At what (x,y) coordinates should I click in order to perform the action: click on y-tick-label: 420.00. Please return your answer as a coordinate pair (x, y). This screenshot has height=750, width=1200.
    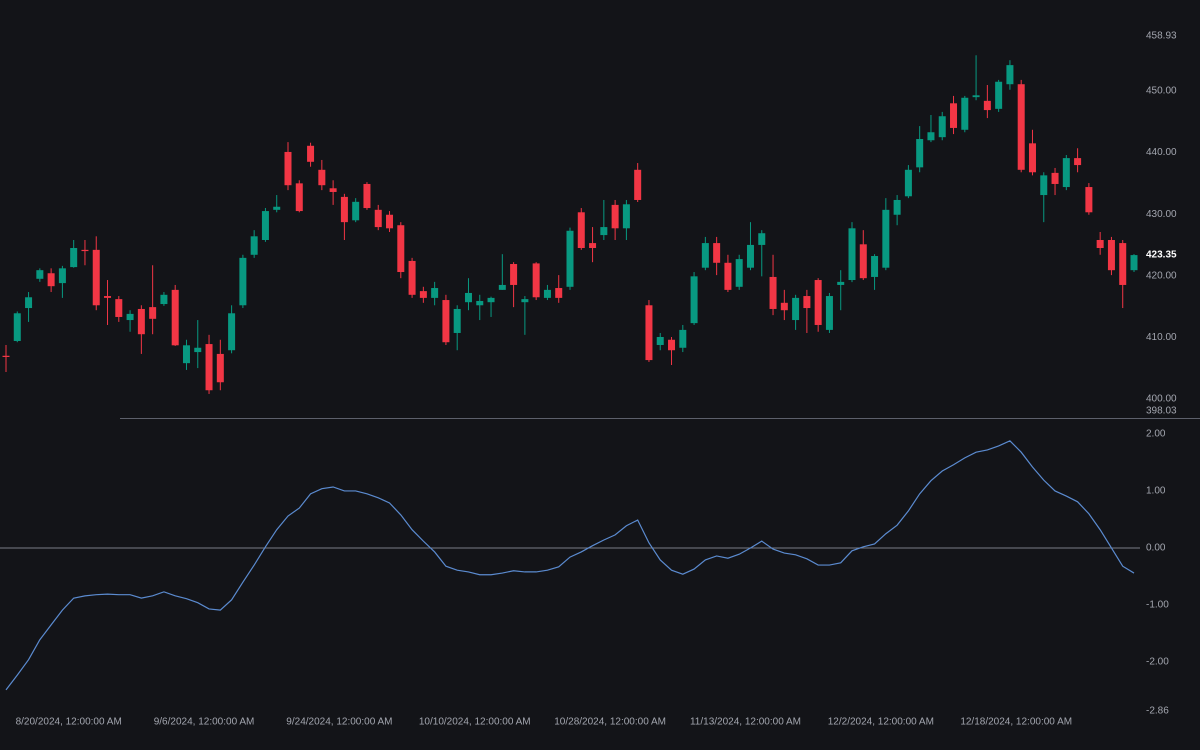
    Looking at the image, I should click on (1161, 275).